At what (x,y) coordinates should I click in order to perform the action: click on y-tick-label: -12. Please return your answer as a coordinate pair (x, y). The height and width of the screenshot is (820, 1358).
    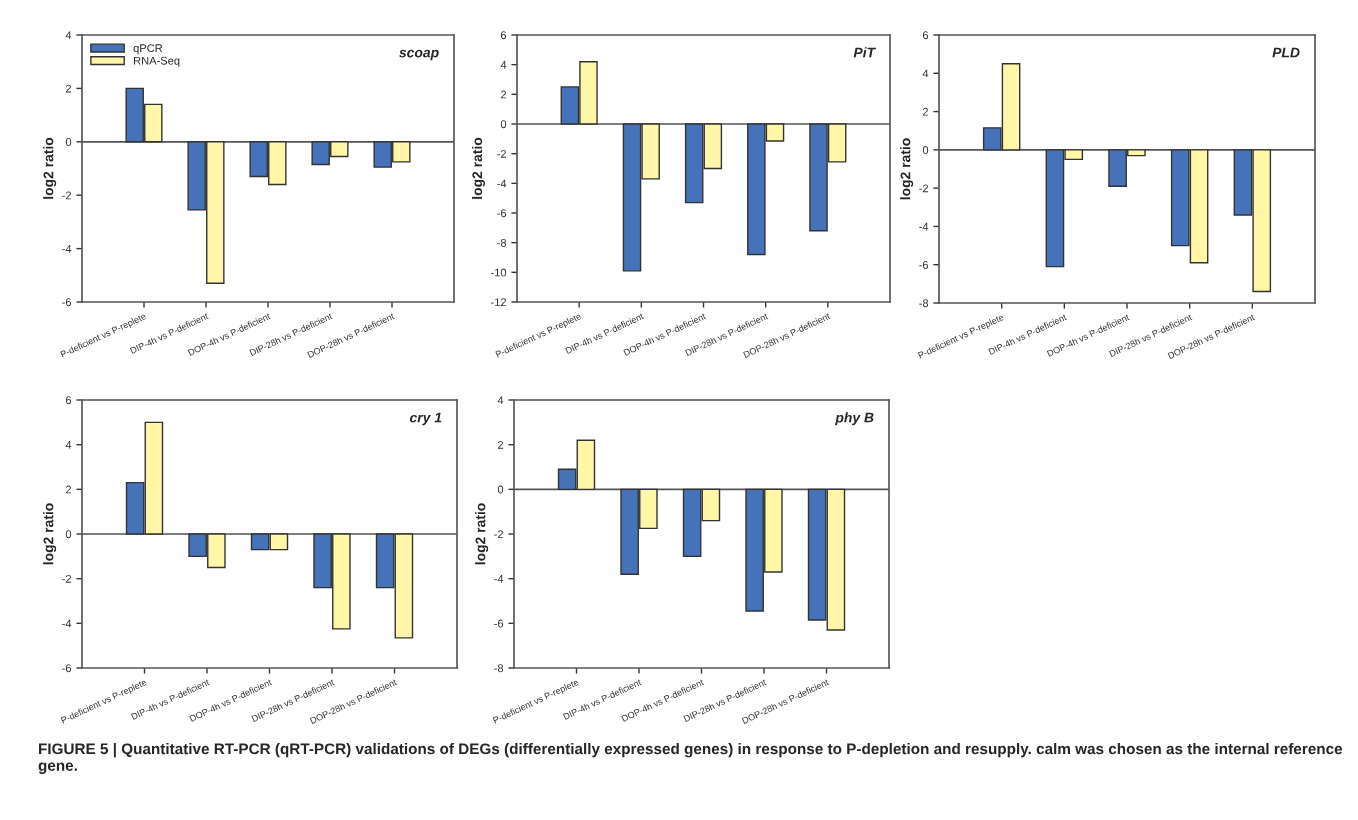
    Looking at the image, I should click on (499, 302).